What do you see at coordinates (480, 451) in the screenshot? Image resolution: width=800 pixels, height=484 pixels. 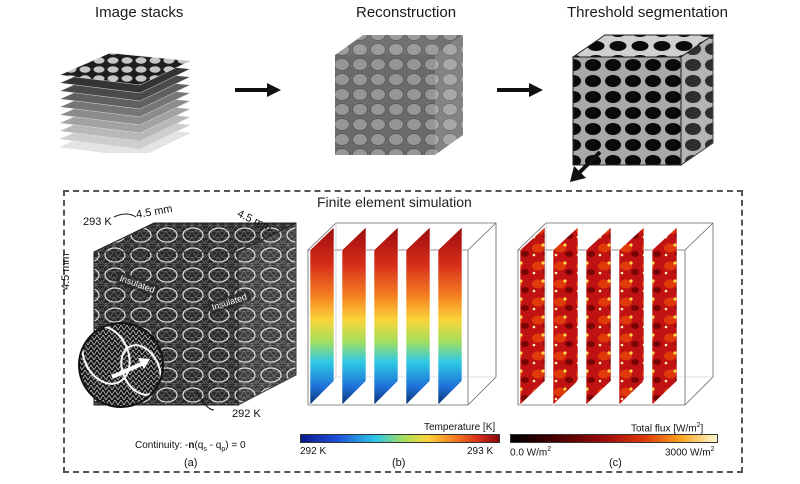 I see `temp-max-label: 293 K` at bounding box center [480, 451].